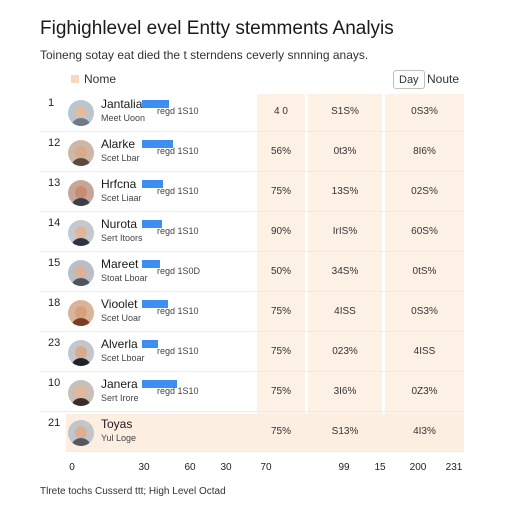  Describe the element at coordinates (424, 231) in the screenshot. I see `cell-col-3: 60S%` at that location.